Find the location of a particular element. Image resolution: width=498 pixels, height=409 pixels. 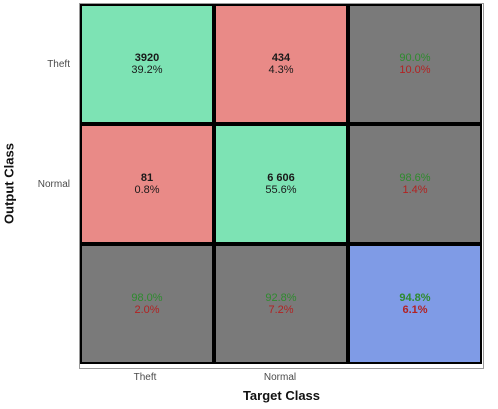

cell-output-theft-target-normal: 434 4.3% is located at coordinates (281, 64).